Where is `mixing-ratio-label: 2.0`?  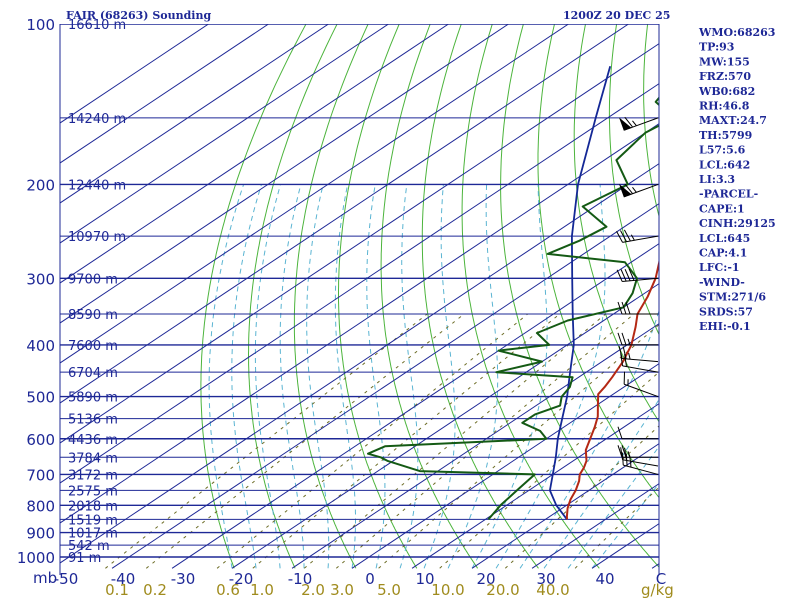
mixing-ratio-label: 2.0 is located at coordinates (313, 590).